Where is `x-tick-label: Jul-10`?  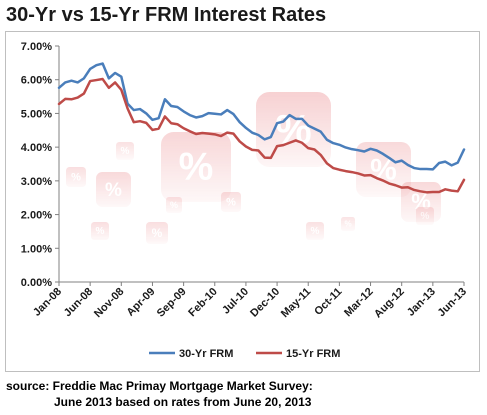 x-tick-label: Jul-10 is located at coordinates (235, 301).